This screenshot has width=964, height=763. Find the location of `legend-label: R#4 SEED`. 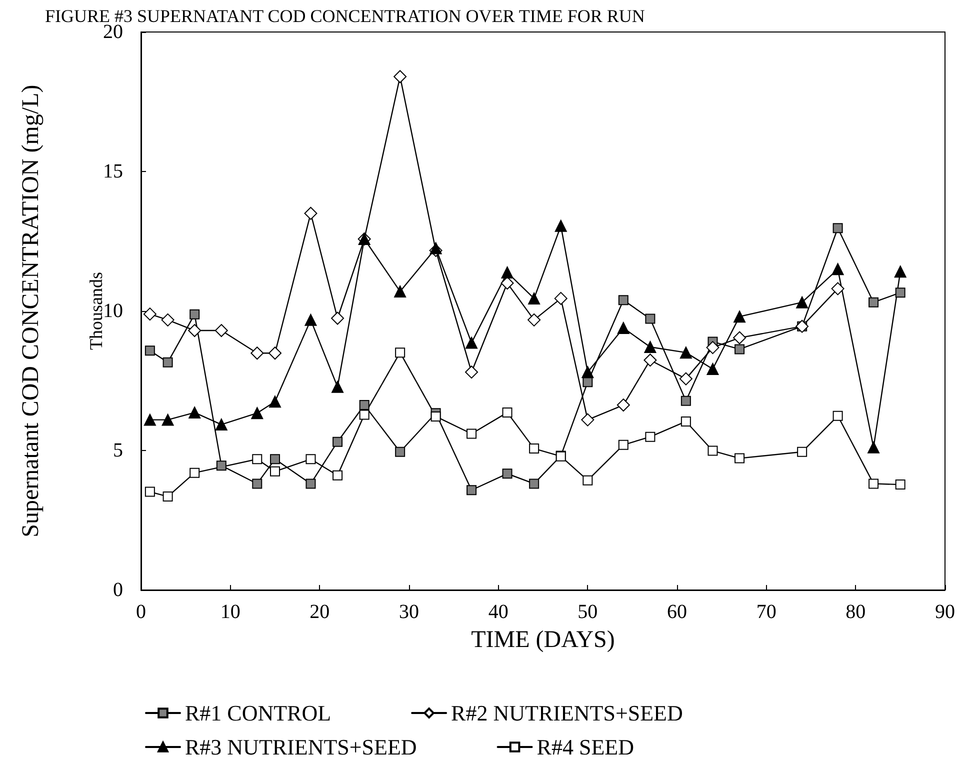

legend-label: R#4 SEED is located at coordinates (585, 747).